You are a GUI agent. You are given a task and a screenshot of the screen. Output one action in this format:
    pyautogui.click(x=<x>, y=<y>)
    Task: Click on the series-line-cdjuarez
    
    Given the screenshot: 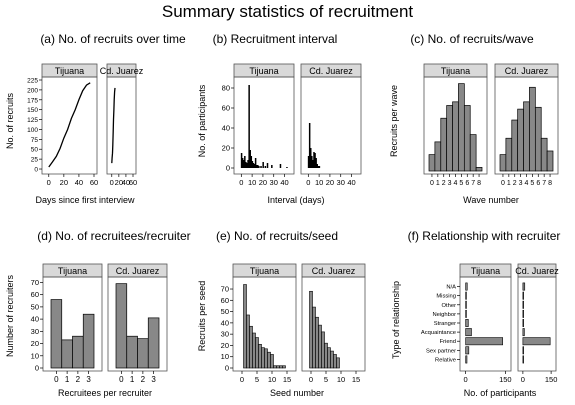 What is the action you would take?
    pyautogui.click(x=113, y=125)
    